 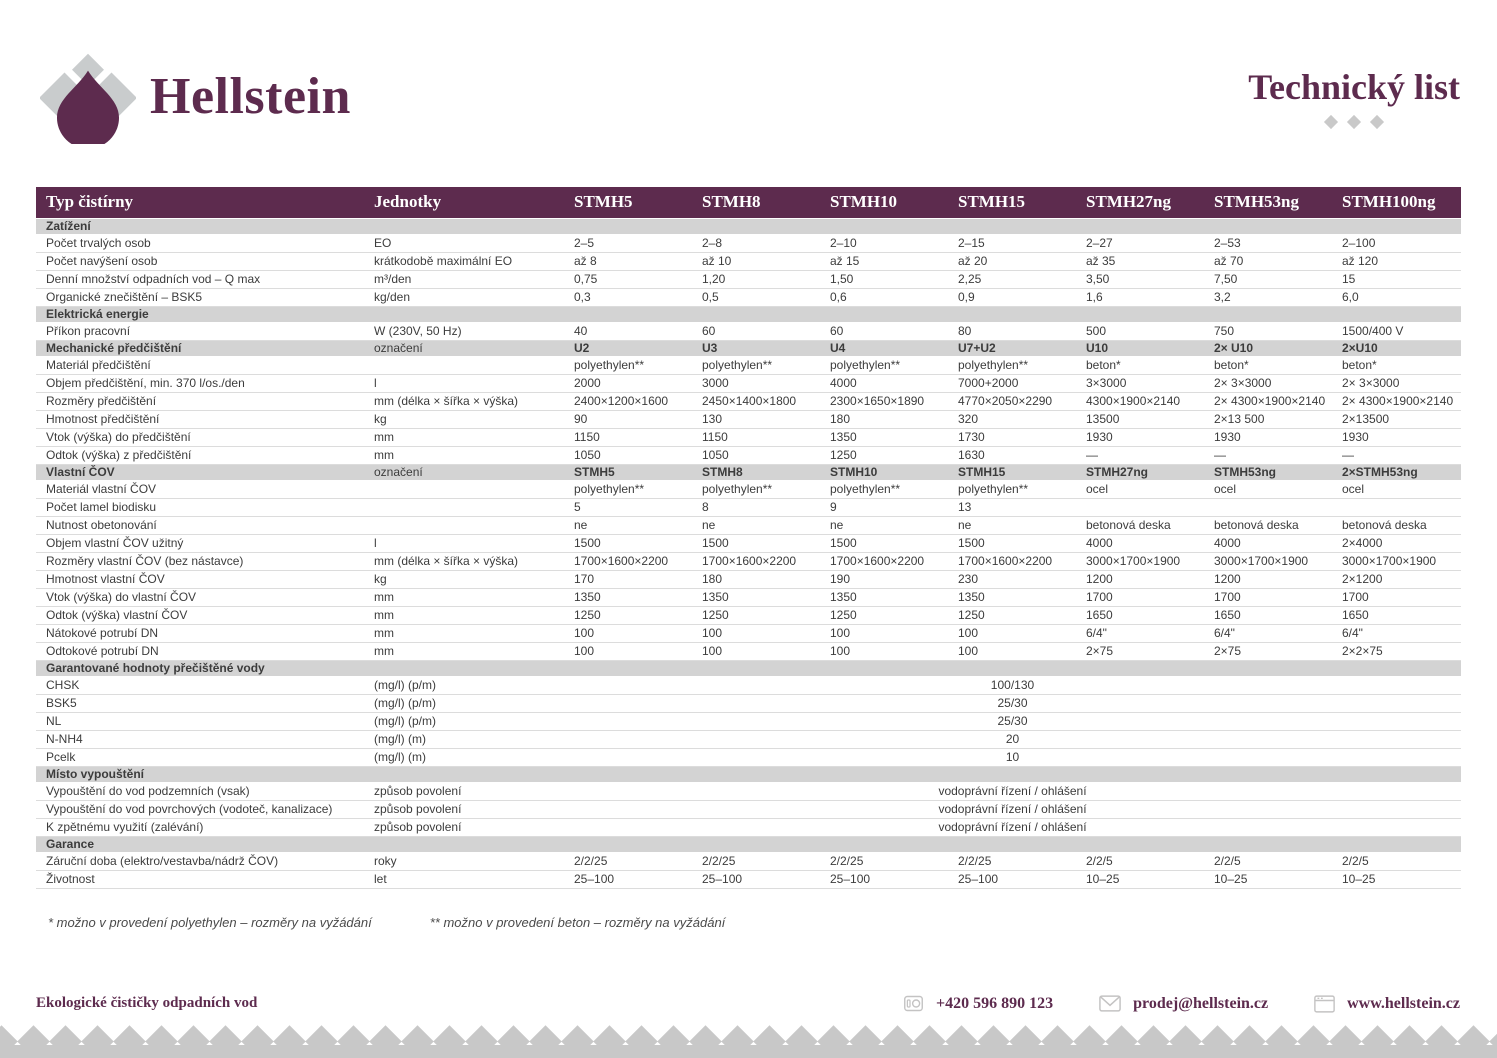 I want to click on contact-phone: +420 596 890 123, so click(x=978, y=1003).